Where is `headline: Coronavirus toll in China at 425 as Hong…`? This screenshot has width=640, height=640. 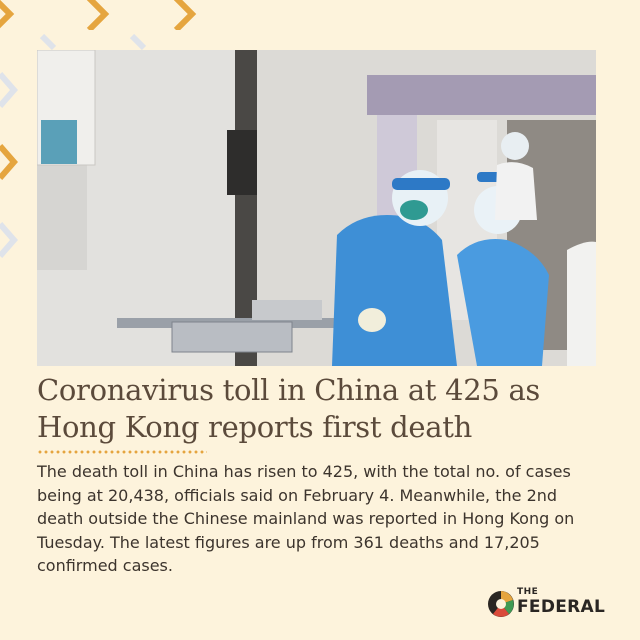 headline: Coronavirus toll in China at 425 as Hong… is located at coordinates (289, 408).